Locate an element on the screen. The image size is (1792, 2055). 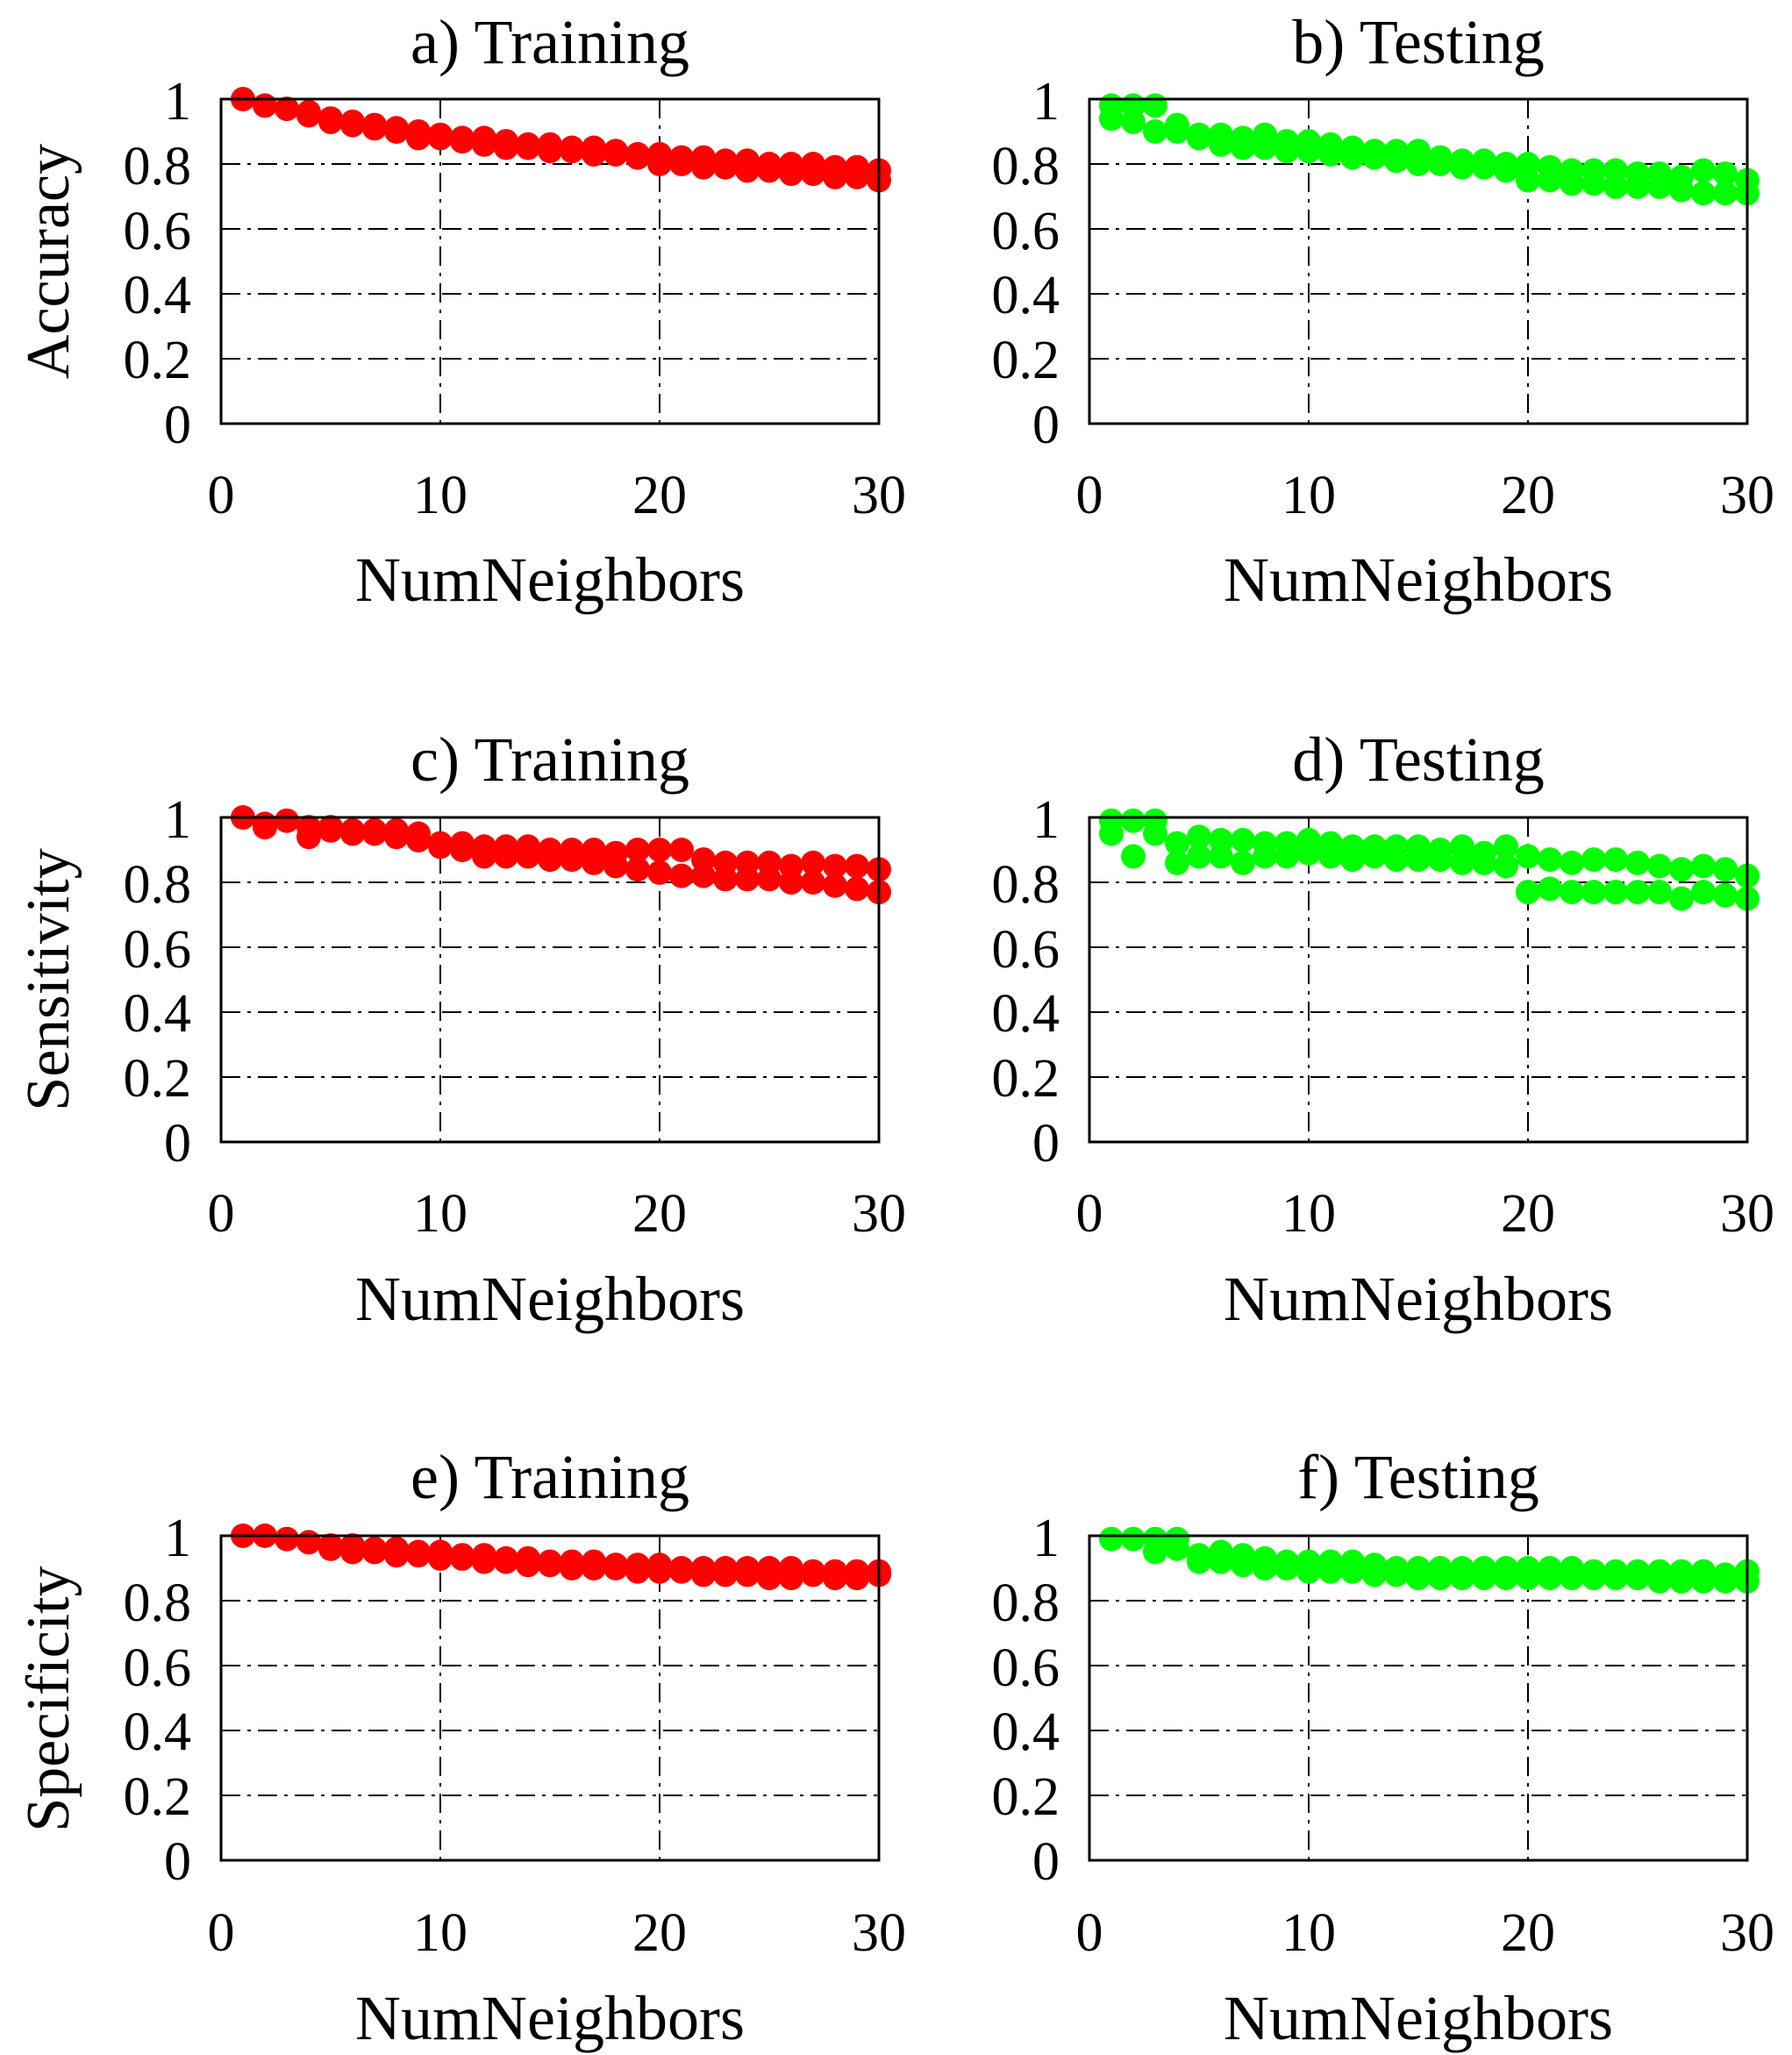
panel-title: d) Testing is located at coordinates (1418, 760).